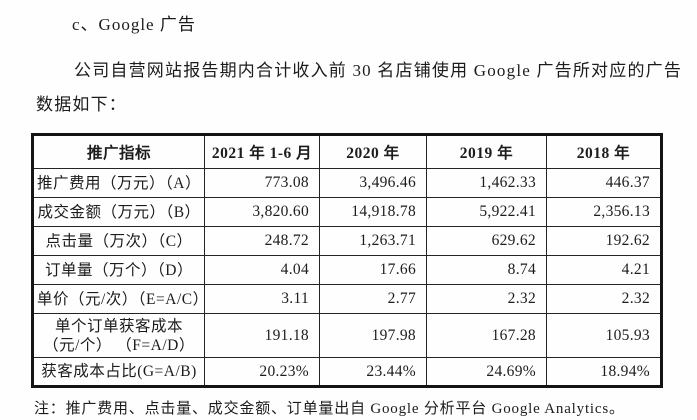 The image size is (697, 420). What do you see at coordinates (262, 212) in the screenshot?
I see `cell-value: 3,820.60` at bounding box center [262, 212].